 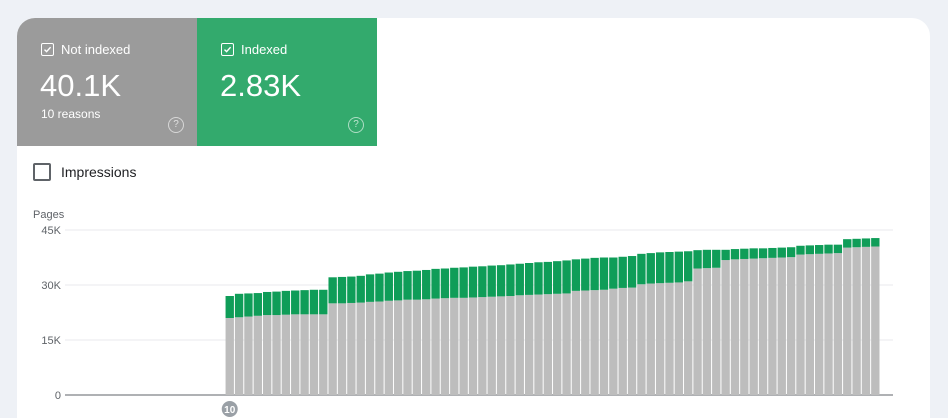 I want to click on checkbox-unchecked-icon, so click(x=42, y=172).